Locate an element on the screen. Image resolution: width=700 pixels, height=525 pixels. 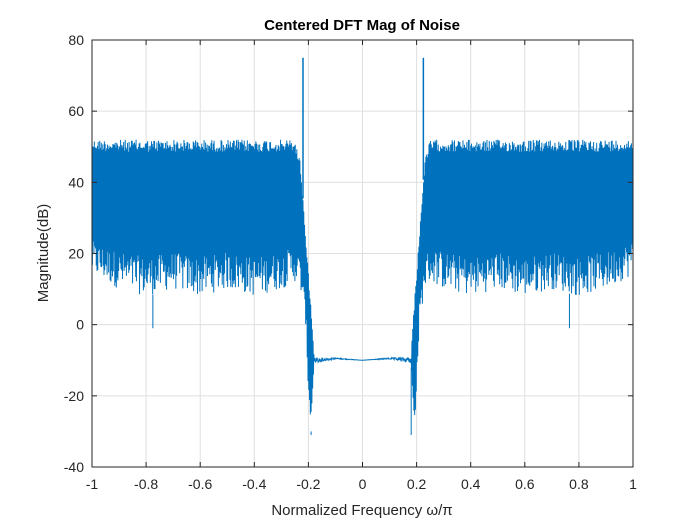
x-tick-label: 0.2 is located at coordinates (417, 484).